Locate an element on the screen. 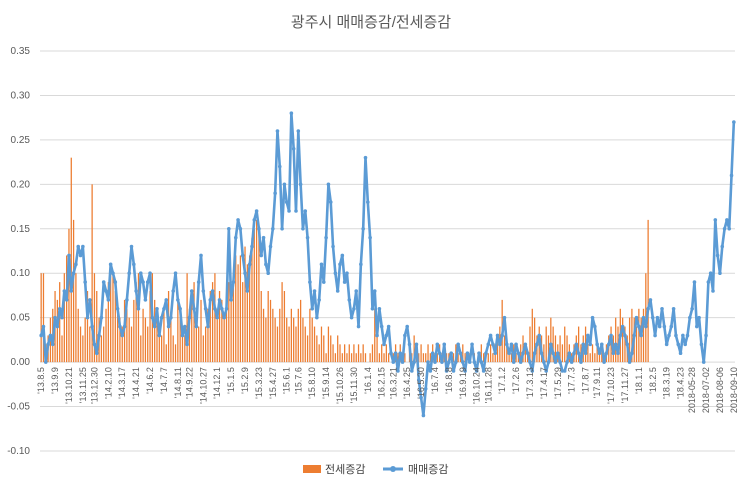 This screenshot has height=491, width=743. x-tick-label: '16.2.15 is located at coordinates (382, 383).